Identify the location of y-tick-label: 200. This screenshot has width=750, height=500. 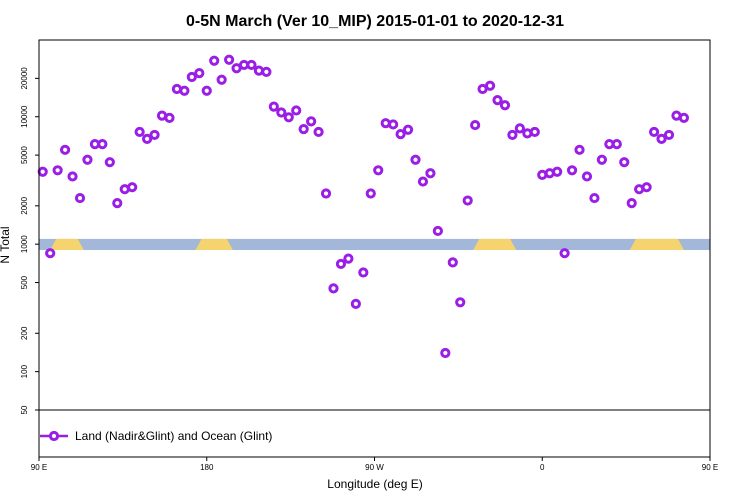
(24, 333).